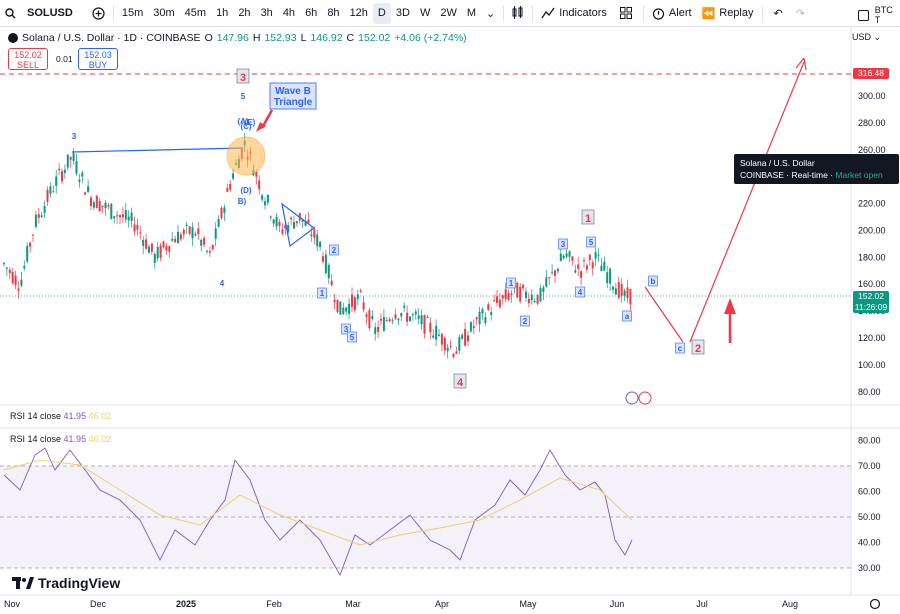  I want to click on interval-M: M, so click(471, 13).